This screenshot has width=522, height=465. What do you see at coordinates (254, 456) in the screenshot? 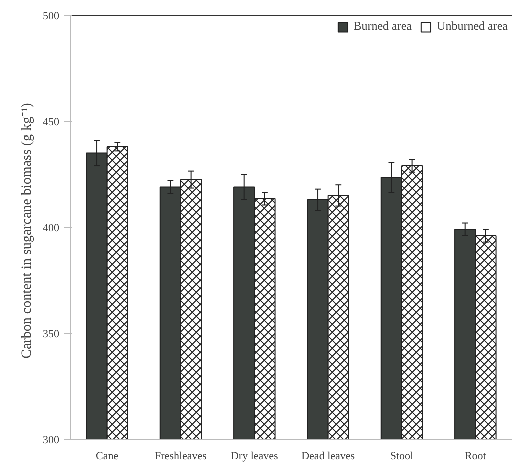
I see `x-tick-label: Dry leaves` at bounding box center [254, 456].